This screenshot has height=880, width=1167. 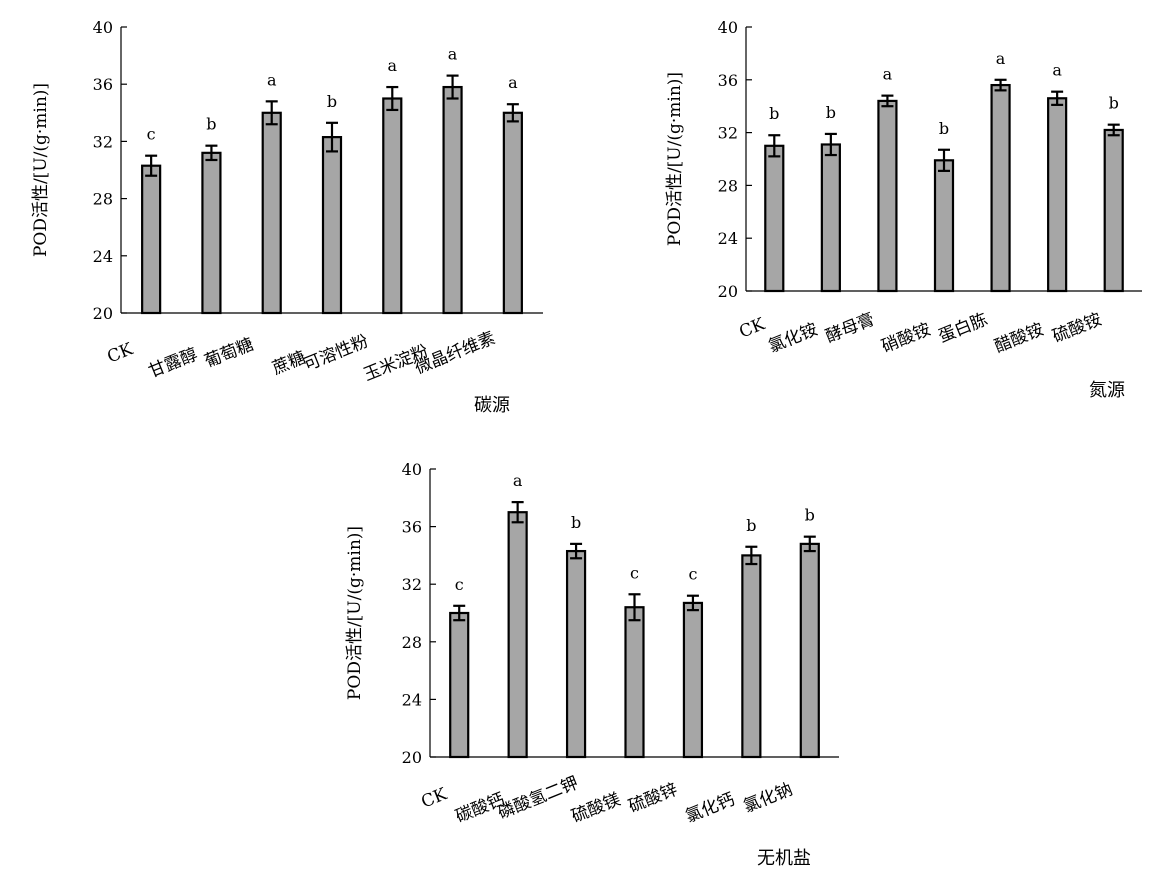 I want to click on category-label: 硫酸铵, so click(x=1077, y=329).